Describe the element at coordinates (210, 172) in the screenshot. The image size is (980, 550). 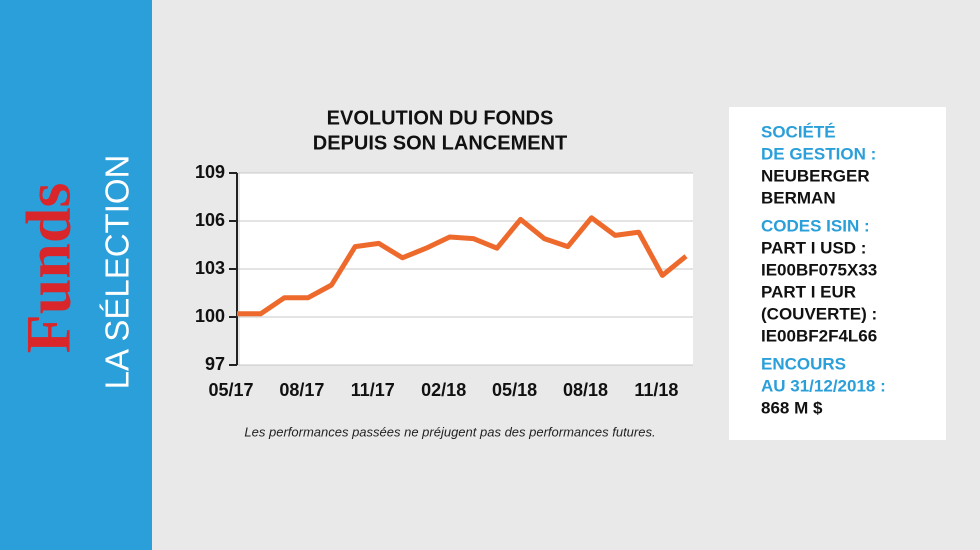
I see `y-tick-label: 109` at that location.